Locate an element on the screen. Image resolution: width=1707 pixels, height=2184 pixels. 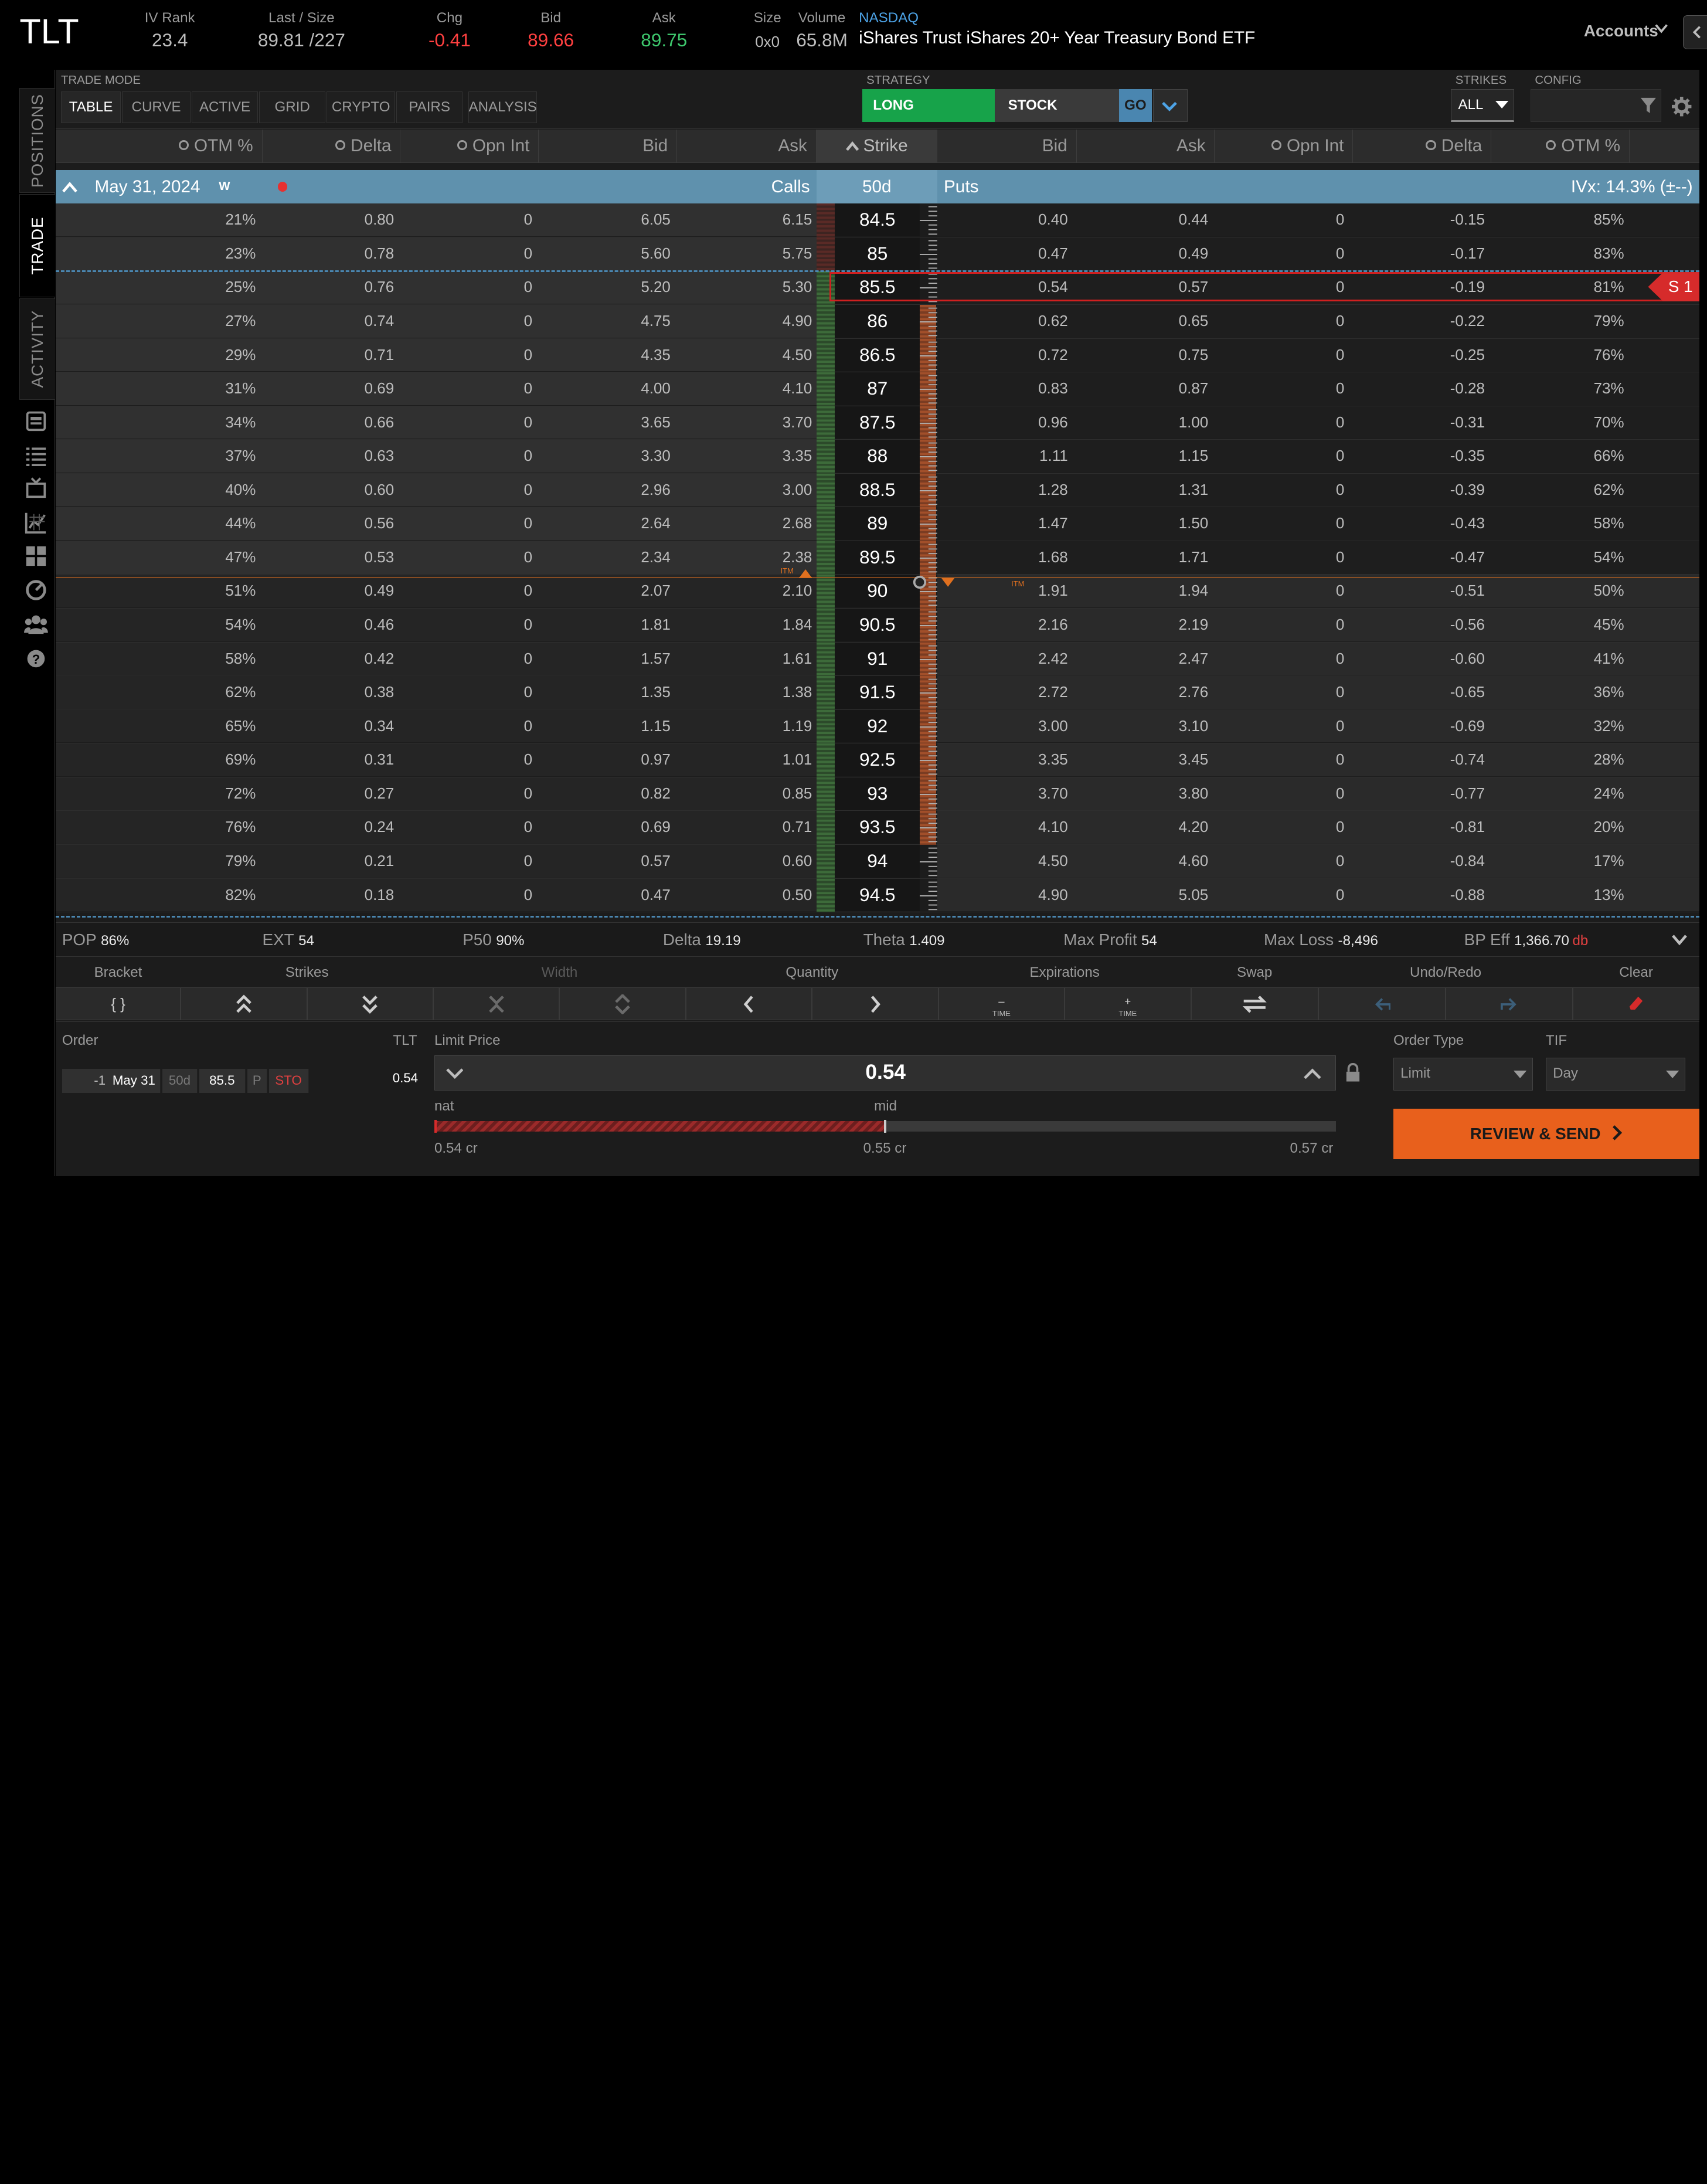
cell-c-ask: 6.15 is located at coordinates (797, 219).